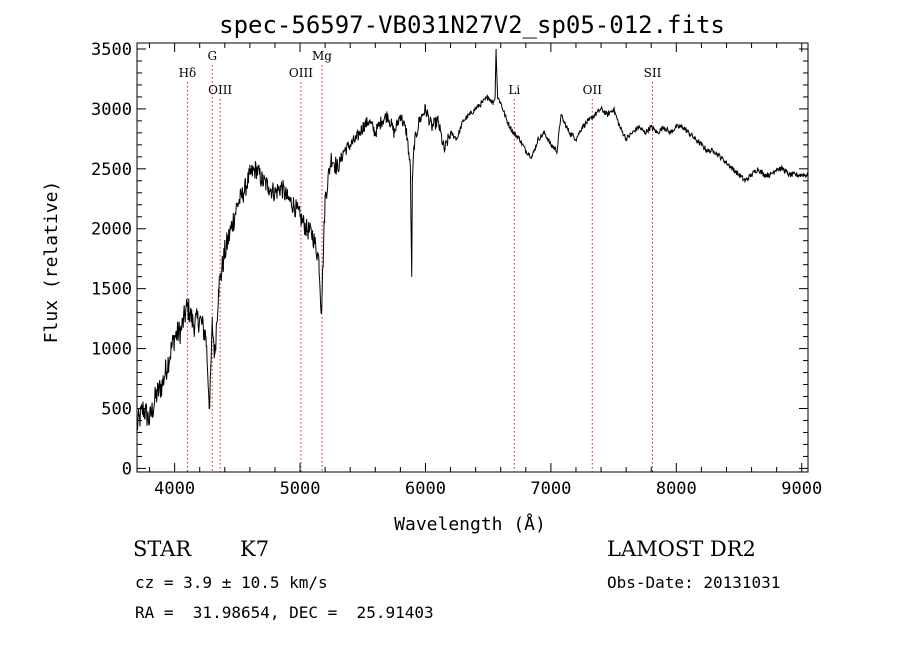 The height and width of the screenshot is (649, 900). Describe the element at coordinates (470, 524) in the screenshot. I see `x-axis-label: Wavelength (Å)` at that location.